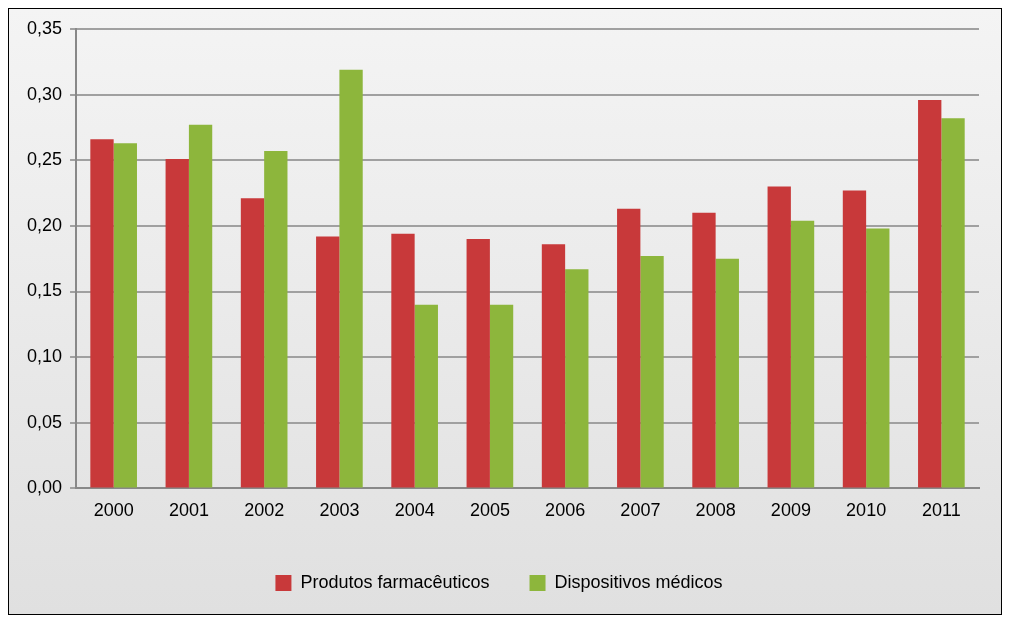 Image resolution: width=1010 pixels, height=625 pixels. I want to click on x-tick-label: 2005, so click(489, 510).